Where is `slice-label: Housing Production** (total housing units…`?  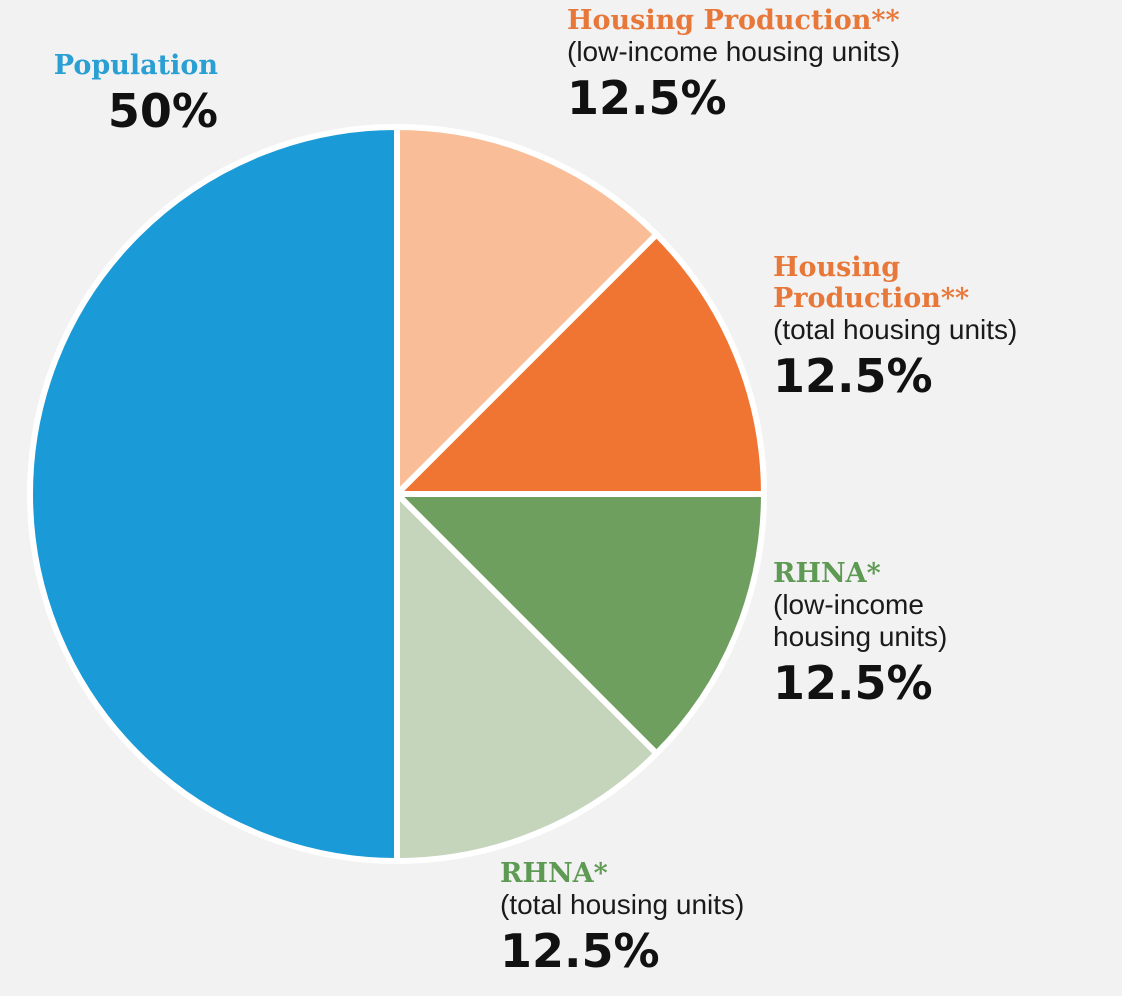
slice-label: Housing Production** (total housing units… is located at coordinates (923, 329).